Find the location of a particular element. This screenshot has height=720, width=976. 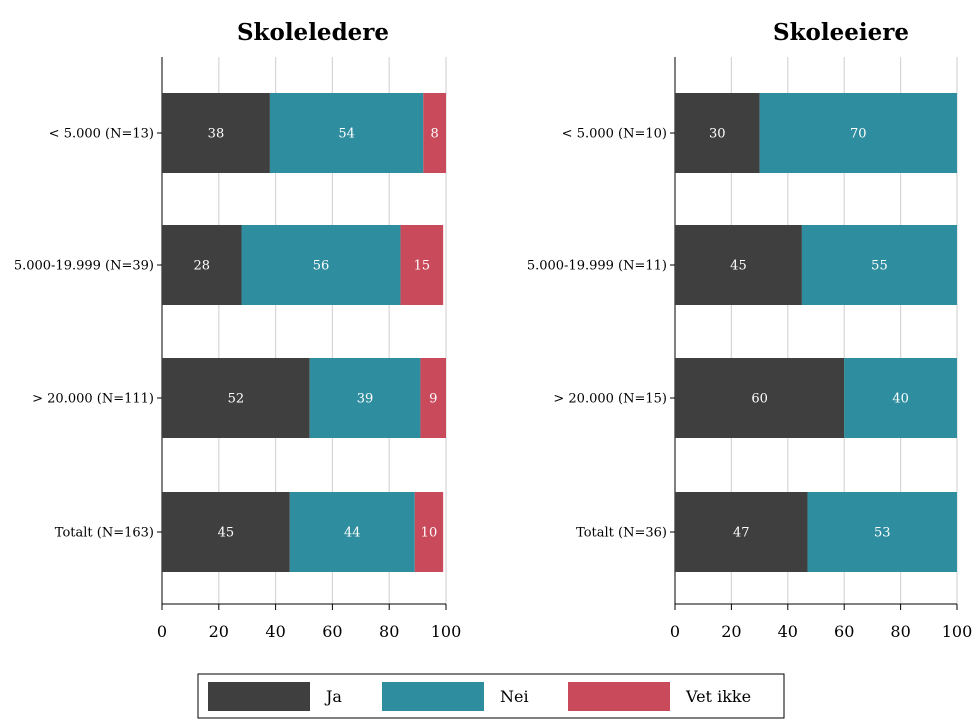

category-label: 5.000-19.999 (N=11) is located at coordinates (597, 266).